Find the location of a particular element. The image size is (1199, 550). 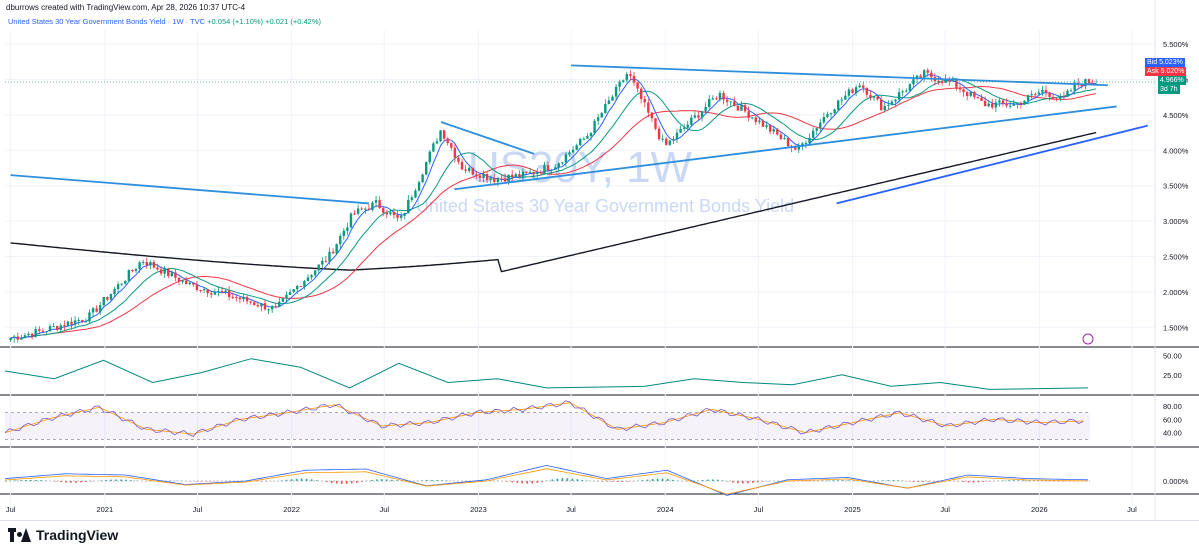

rsi-tick-label: 80.00 is located at coordinates (1172, 406).